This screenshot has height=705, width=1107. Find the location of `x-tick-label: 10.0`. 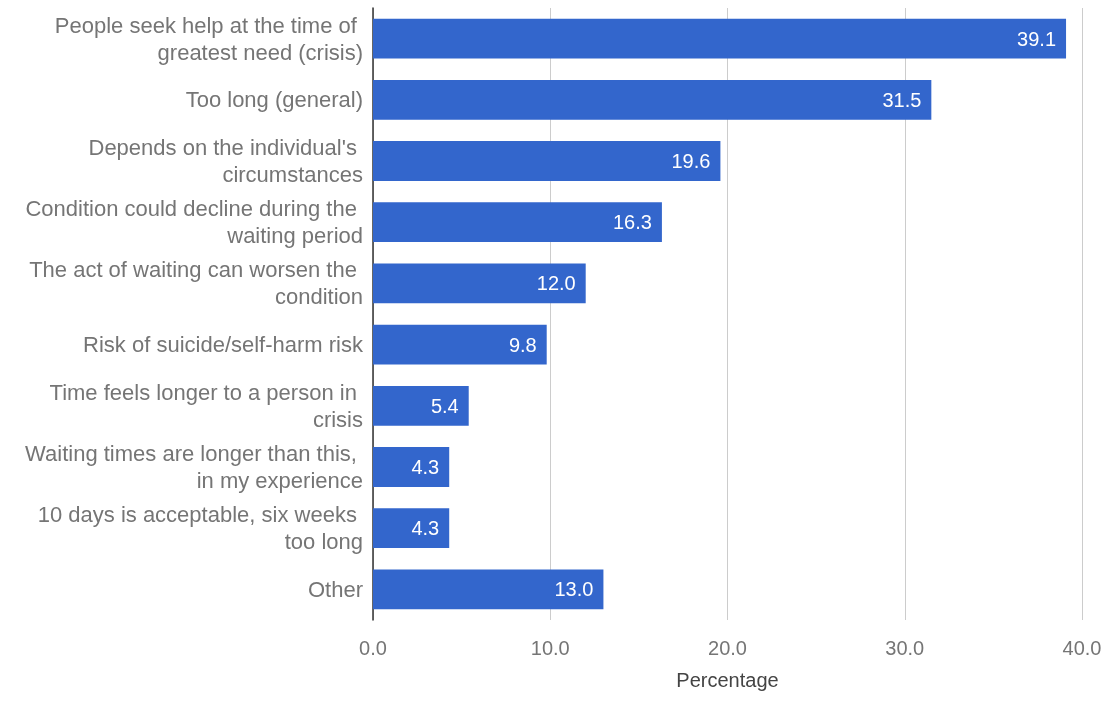

x-tick-label: 10.0 is located at coordinates (550, 648).